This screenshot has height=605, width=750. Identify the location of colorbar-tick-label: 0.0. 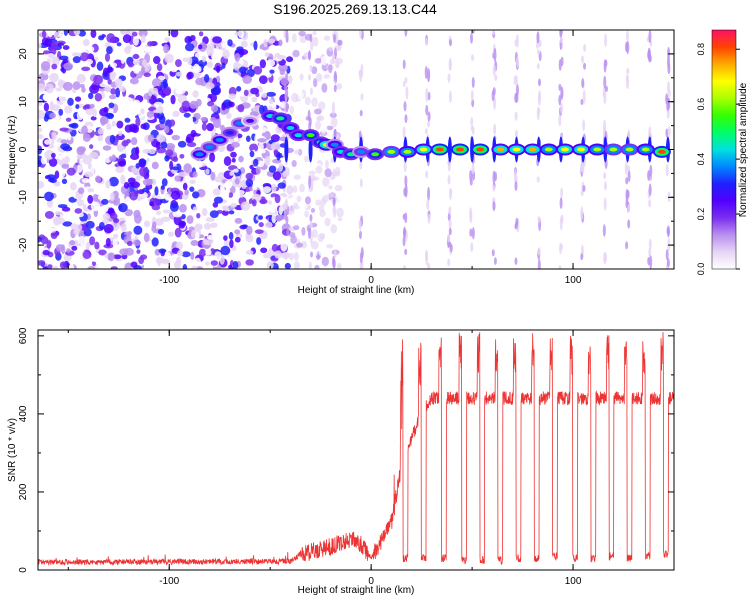
(701, 269).